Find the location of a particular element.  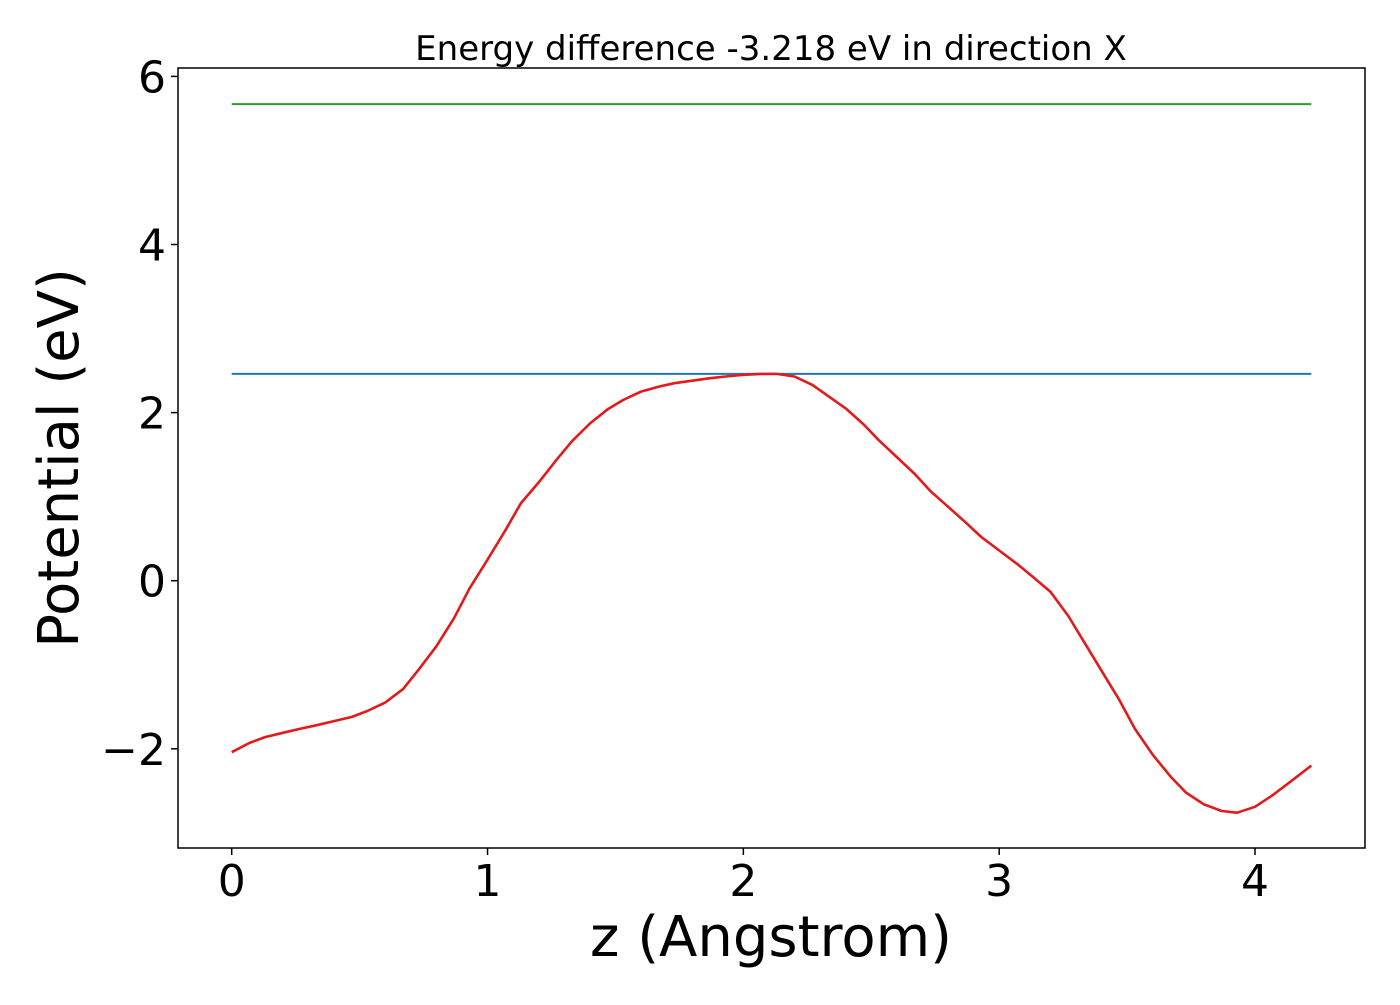

y-axis: −2 0 2 4 6 is located at coordinates (139, 414).